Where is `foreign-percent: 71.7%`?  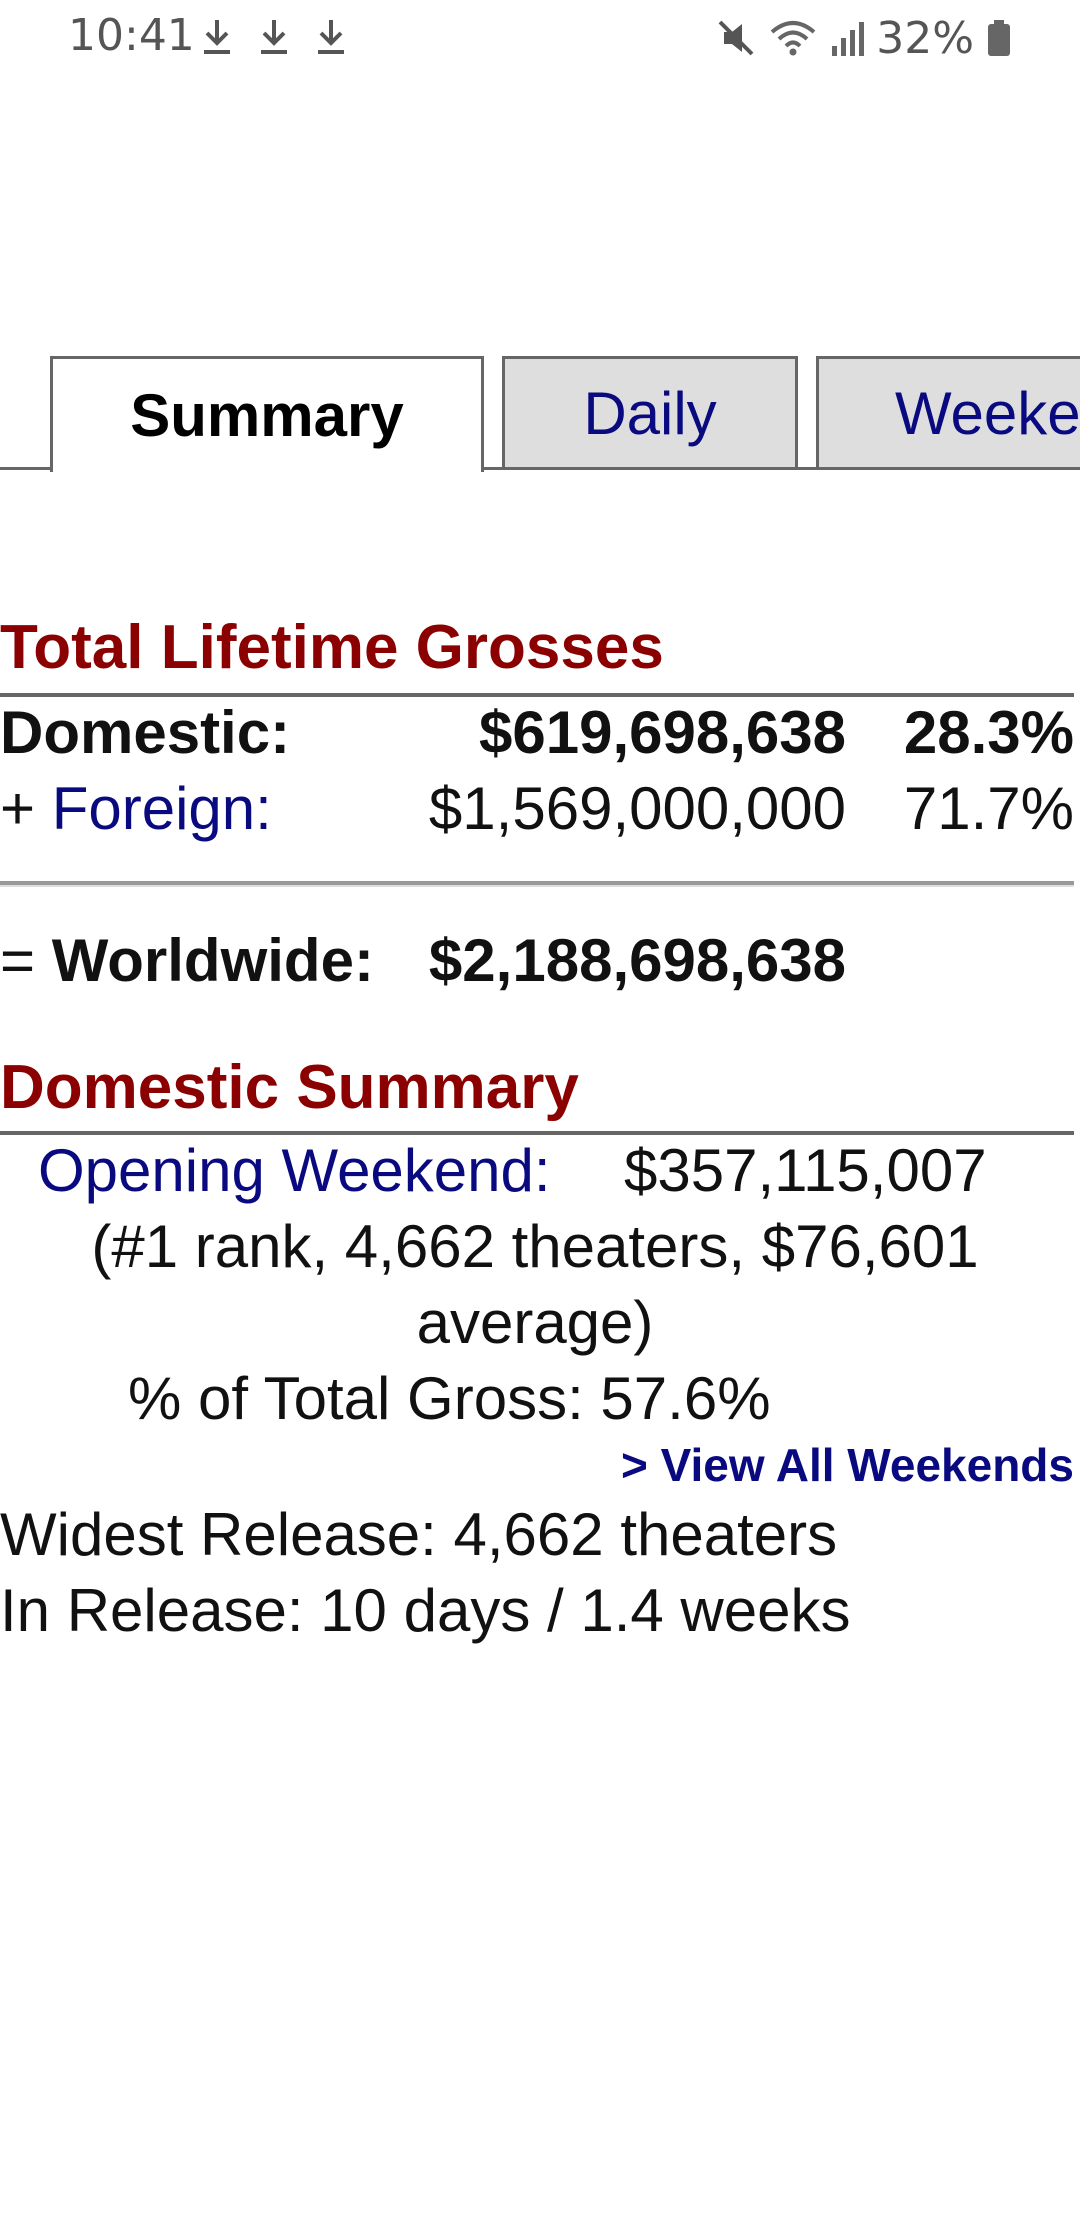
foreign-percent: 71.7% is located at coordinates (988, 808).